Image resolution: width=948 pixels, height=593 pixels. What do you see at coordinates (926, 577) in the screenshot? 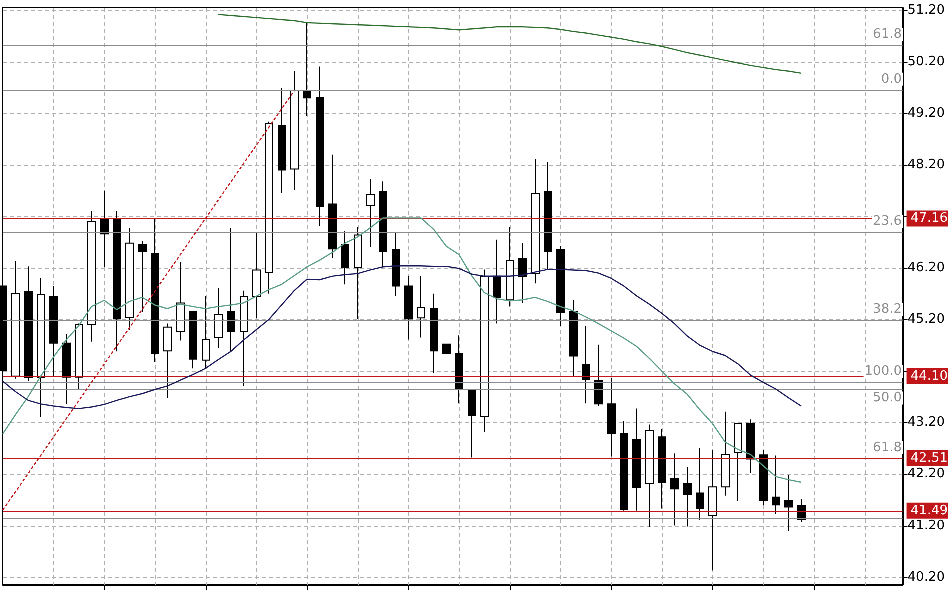
I see `y-tick-label: 40.20` at bounding box center [926, 577].